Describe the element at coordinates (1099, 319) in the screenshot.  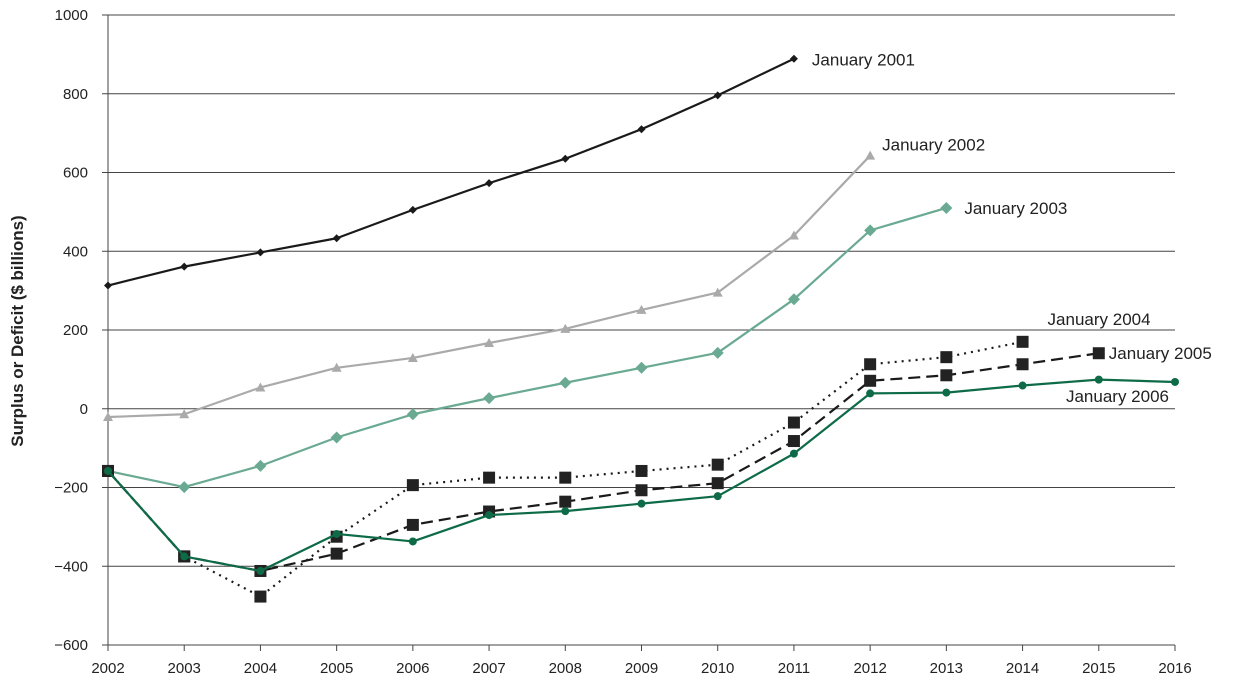
I see `series-label: January 2004` at that location.